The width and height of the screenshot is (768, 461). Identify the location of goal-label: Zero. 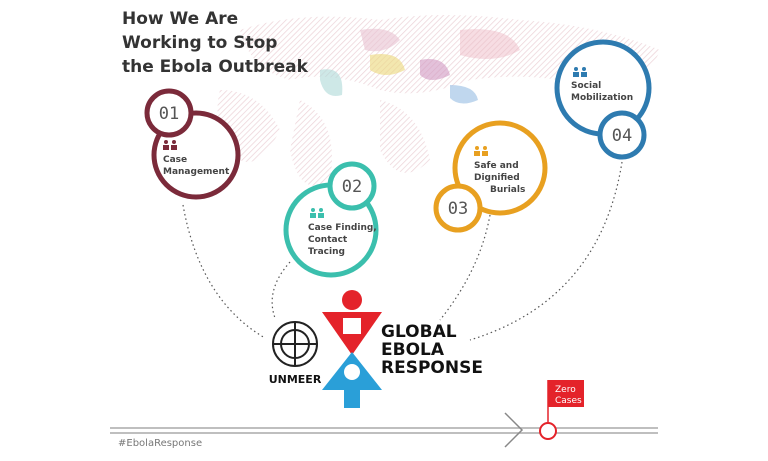
(565, 390).